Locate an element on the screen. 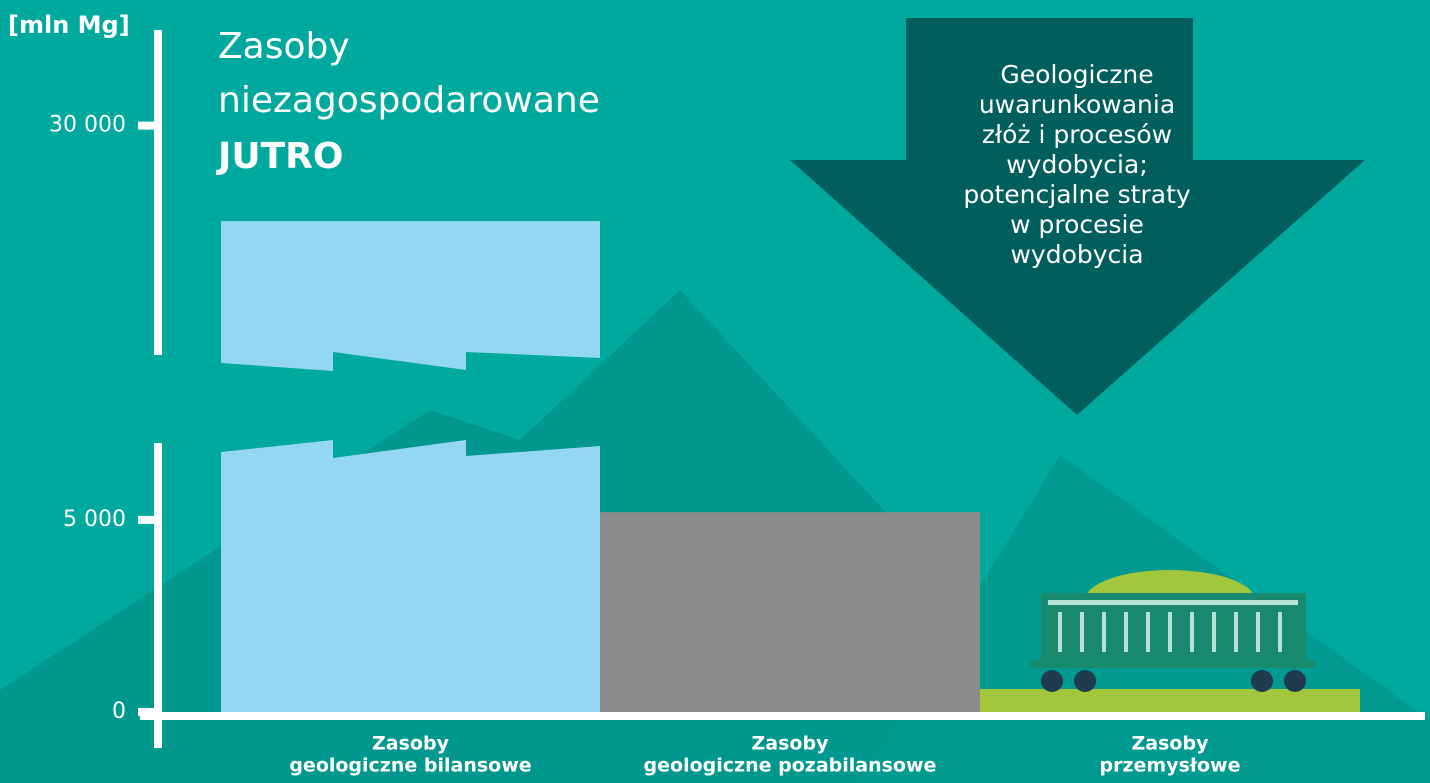 The height and width of the screenshot is (783, 1430). title-line: niezagospodarowane is located at coordinates (409, 100).